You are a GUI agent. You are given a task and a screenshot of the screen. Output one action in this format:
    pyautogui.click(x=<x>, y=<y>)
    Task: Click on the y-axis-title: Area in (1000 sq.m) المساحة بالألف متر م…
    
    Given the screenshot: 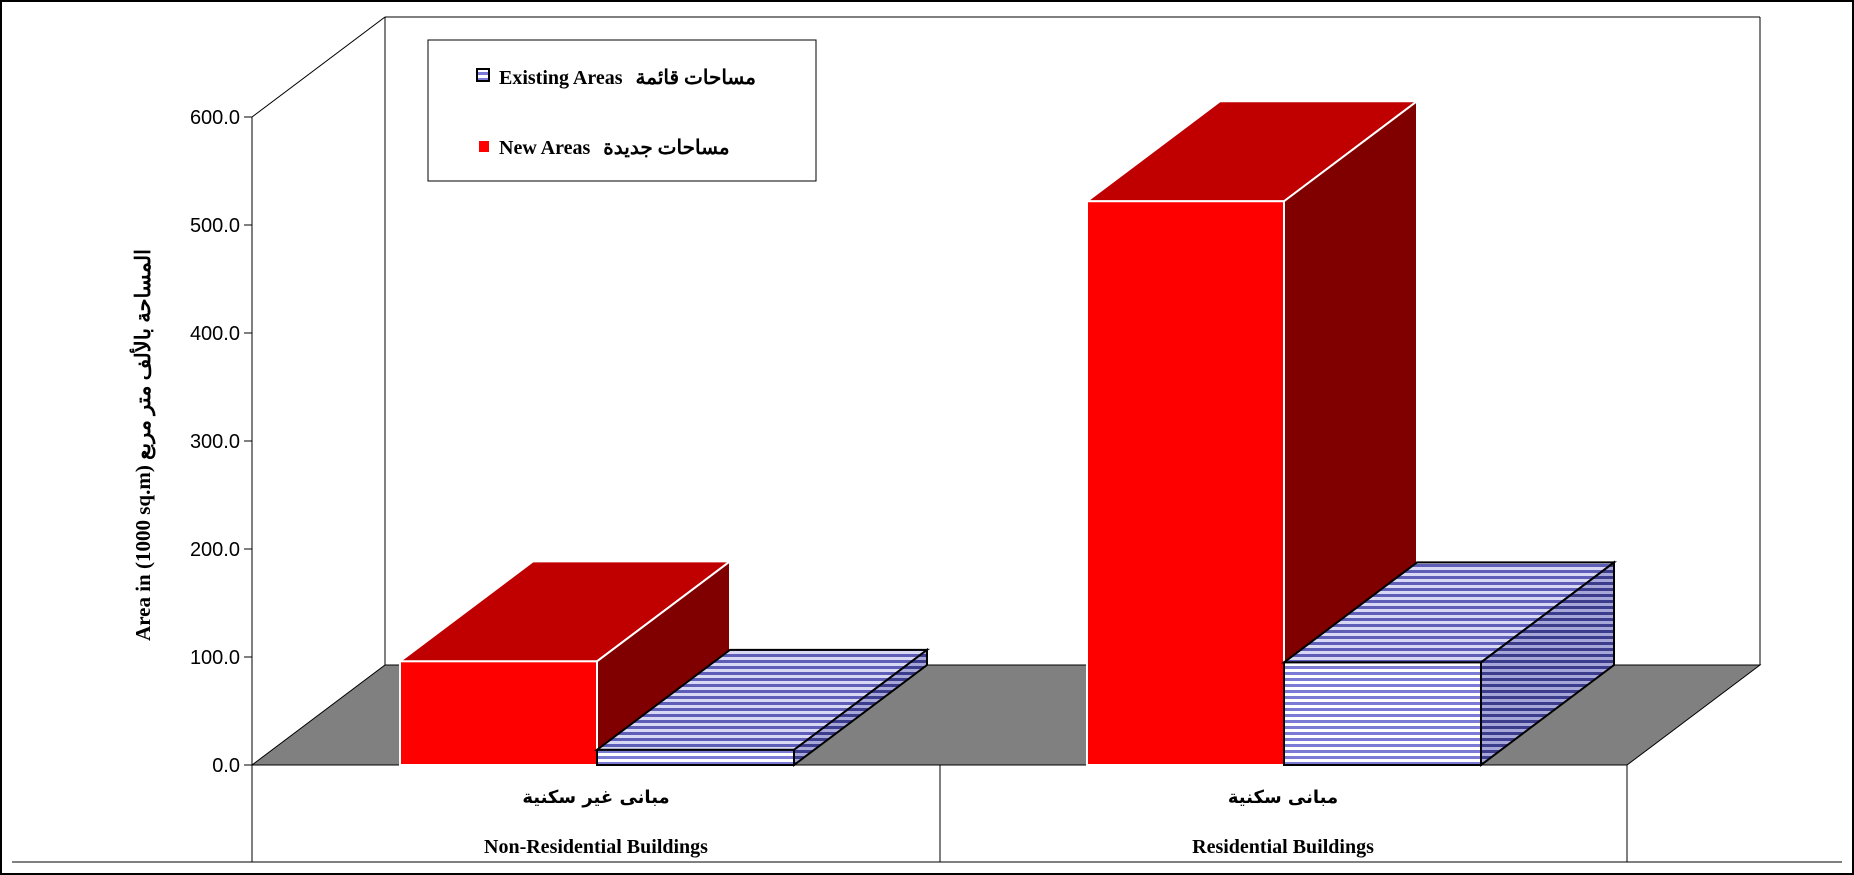 What is the action you would take?
    pyautogui.click(x=142, y=445)
    